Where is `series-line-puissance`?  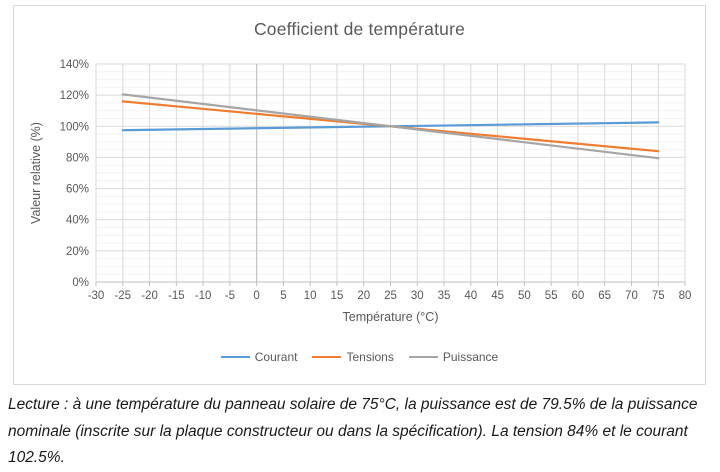
series-line-puissance is located at coordinates (390, 126).